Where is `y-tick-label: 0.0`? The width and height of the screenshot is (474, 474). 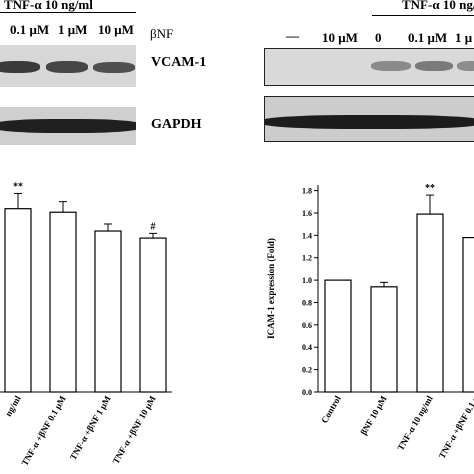 y-tick-label: 0.0 is located at coordinates (307, 392).